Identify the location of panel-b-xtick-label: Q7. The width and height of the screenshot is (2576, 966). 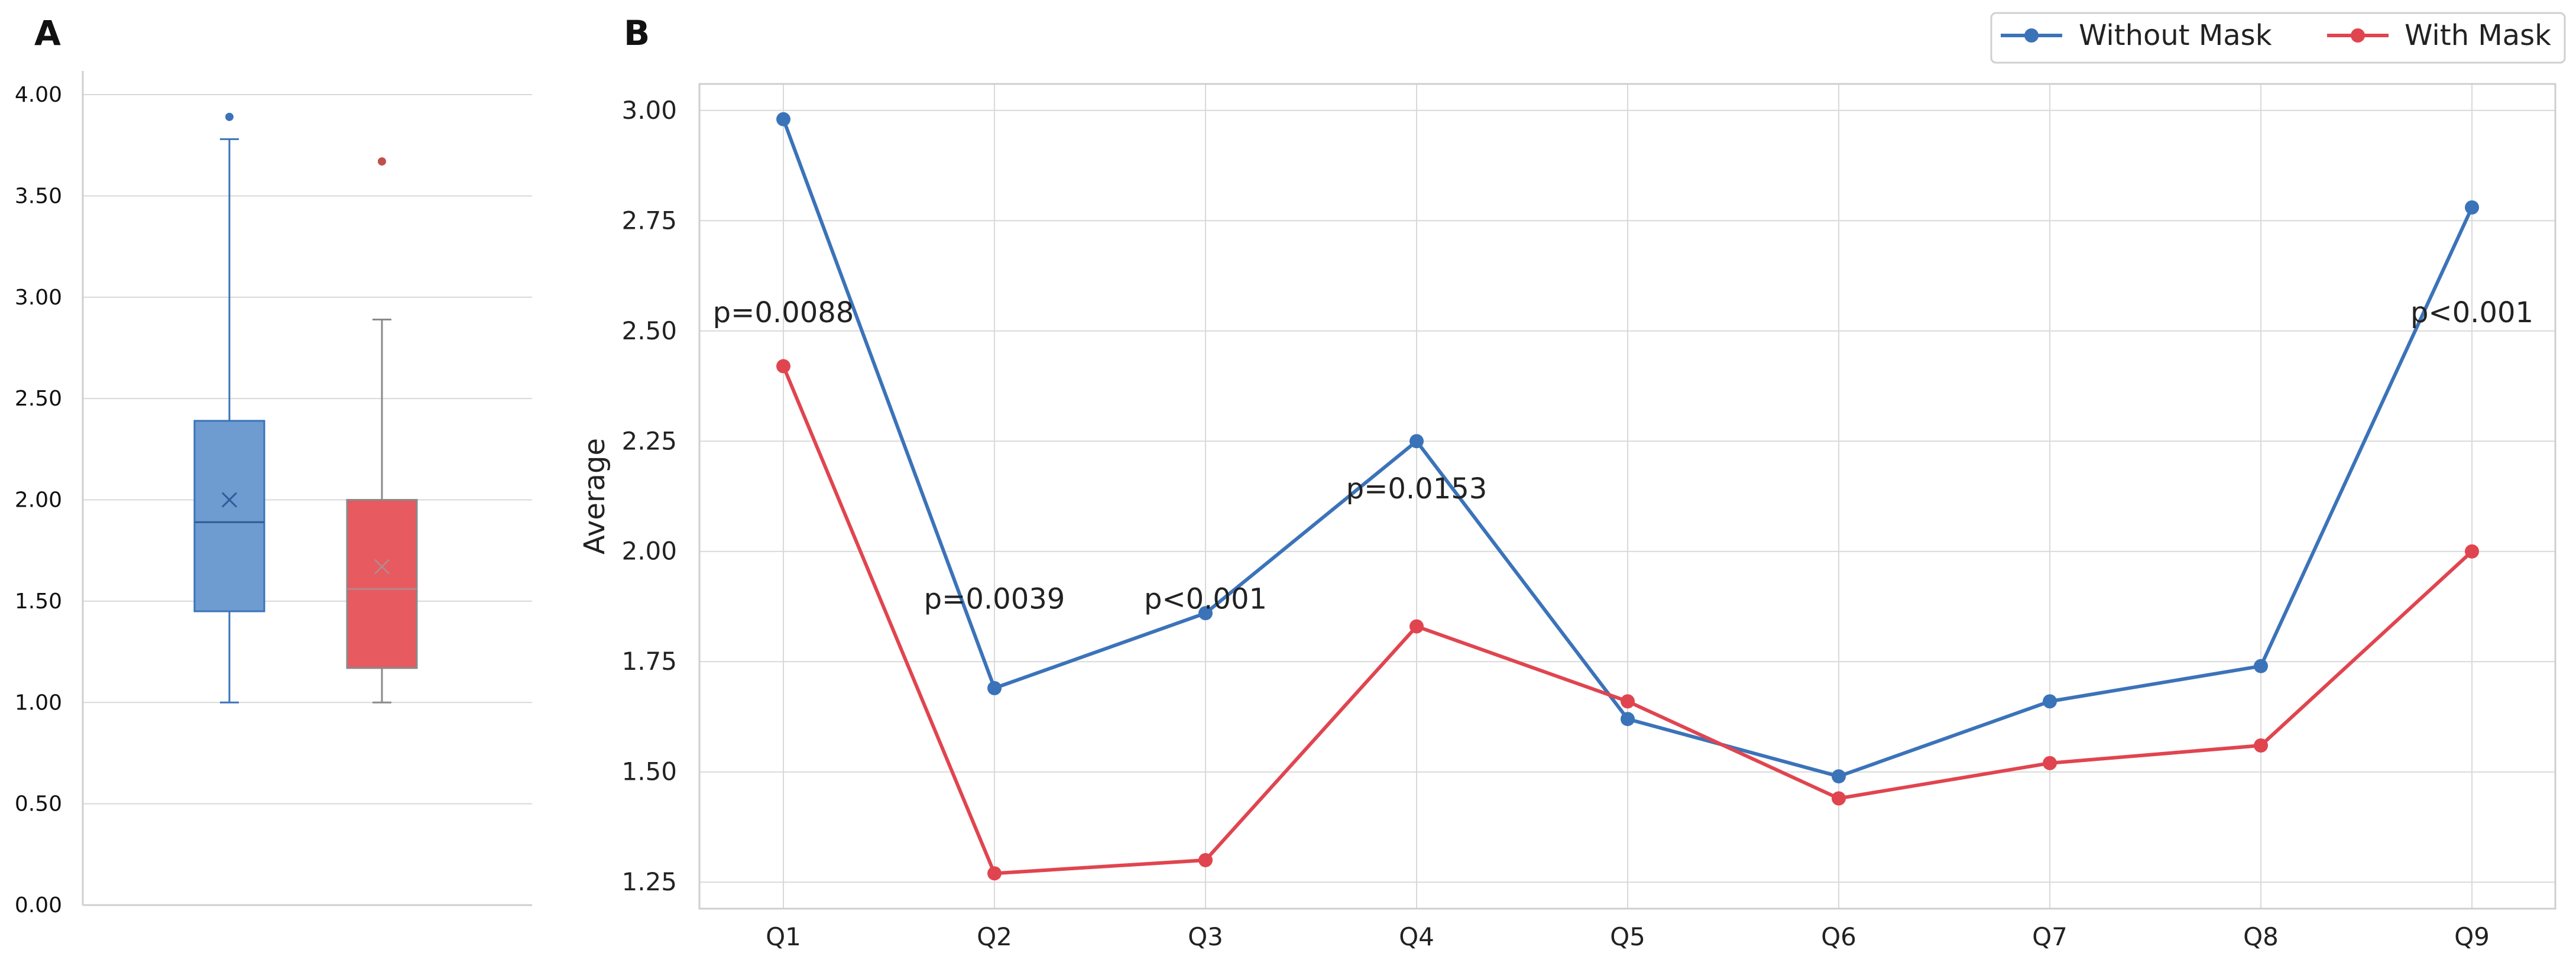
(2050, 936).